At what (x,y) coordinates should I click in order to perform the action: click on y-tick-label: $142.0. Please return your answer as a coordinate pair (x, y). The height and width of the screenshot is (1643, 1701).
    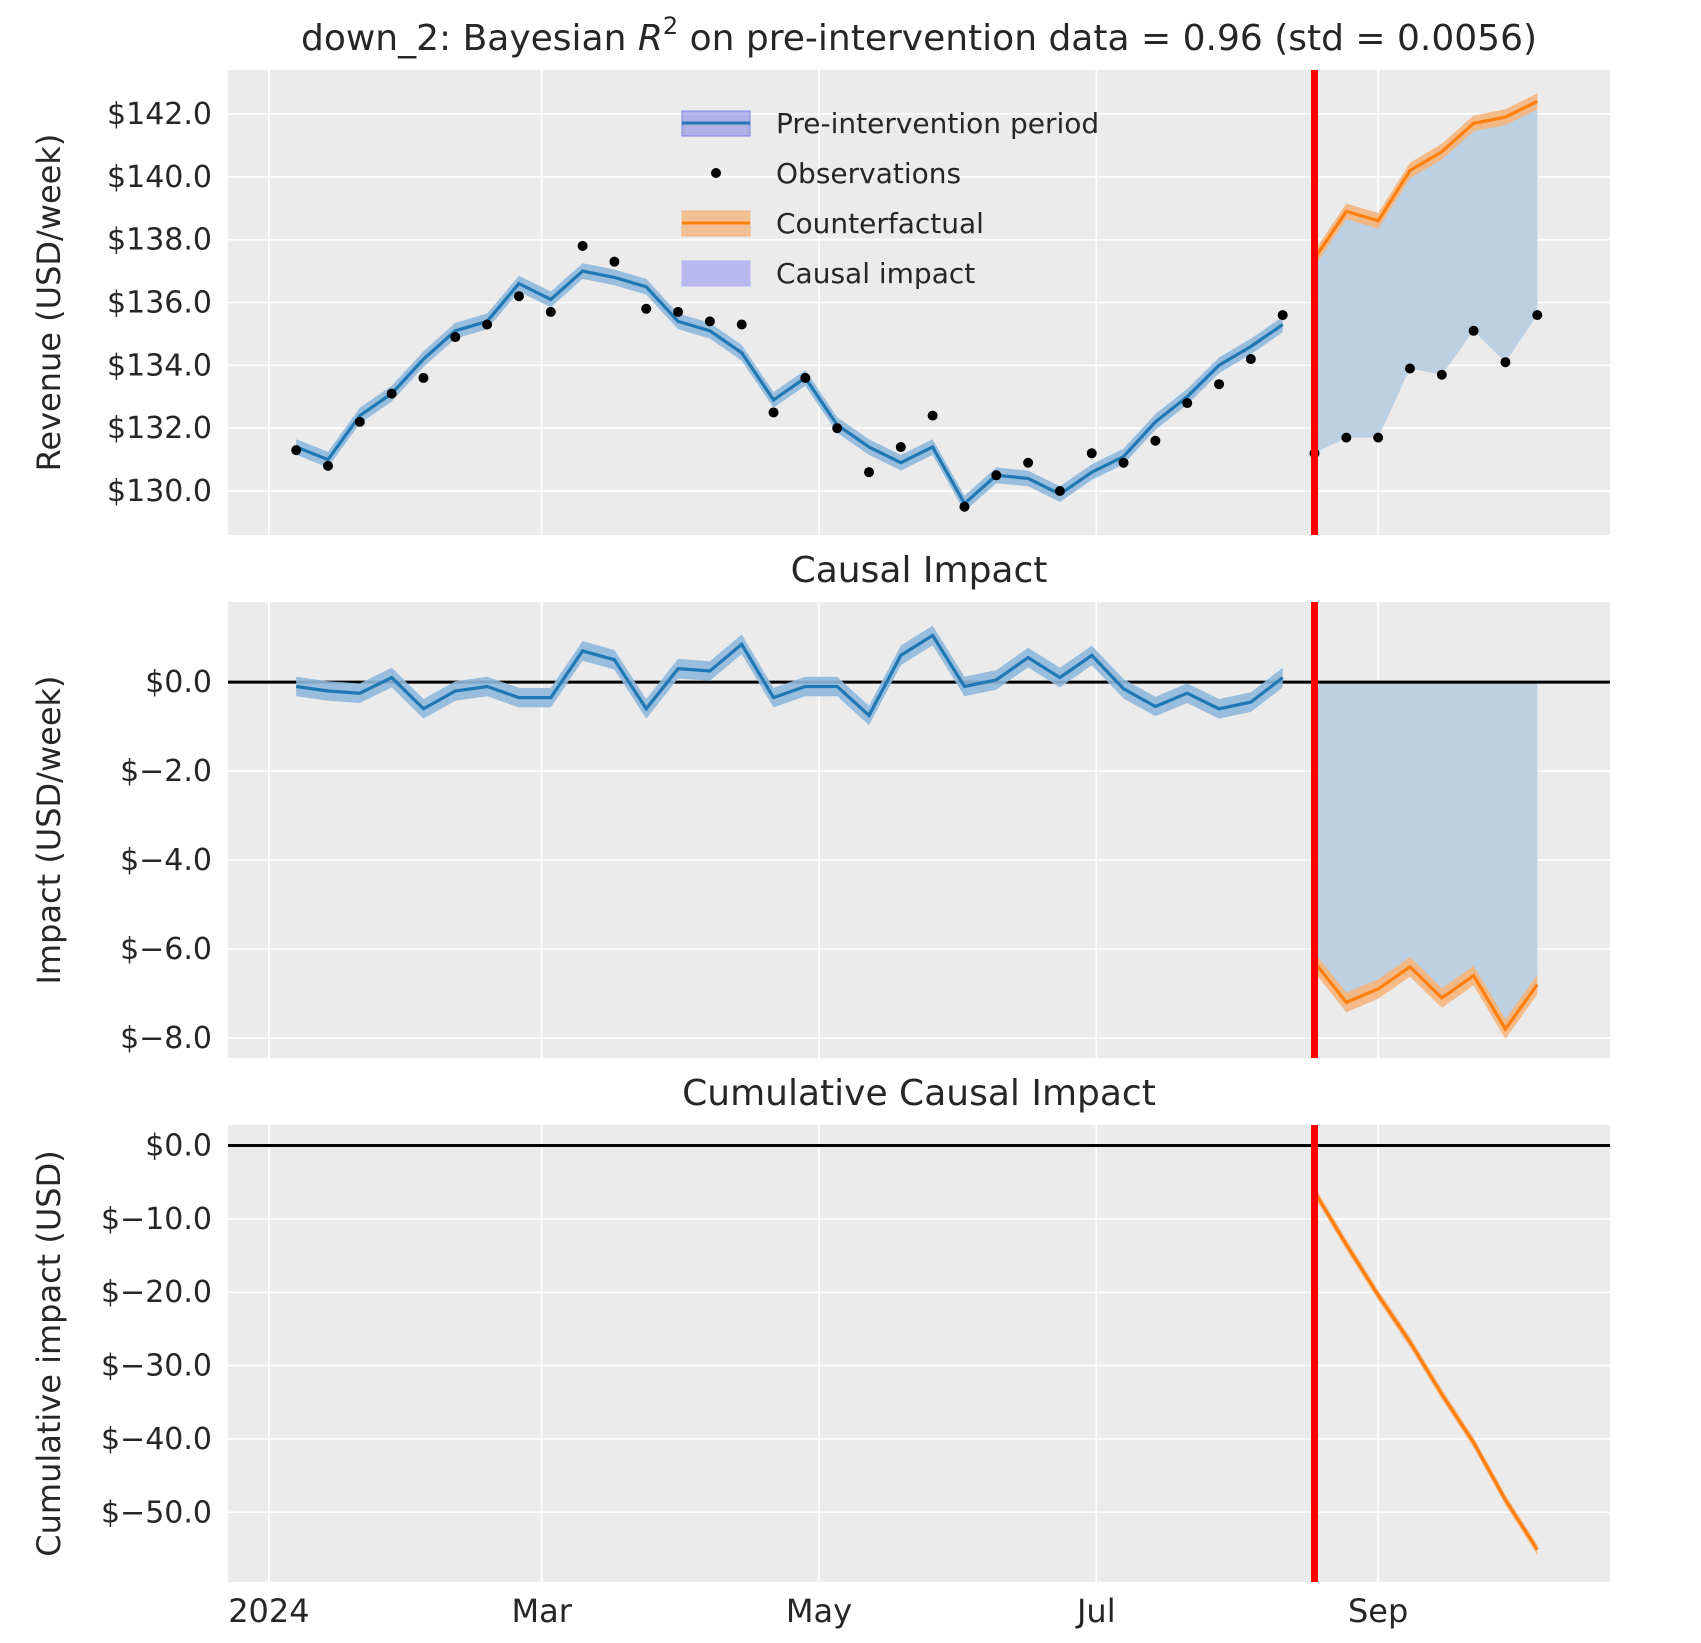
    Looking at the image, I should click on (159, 114).